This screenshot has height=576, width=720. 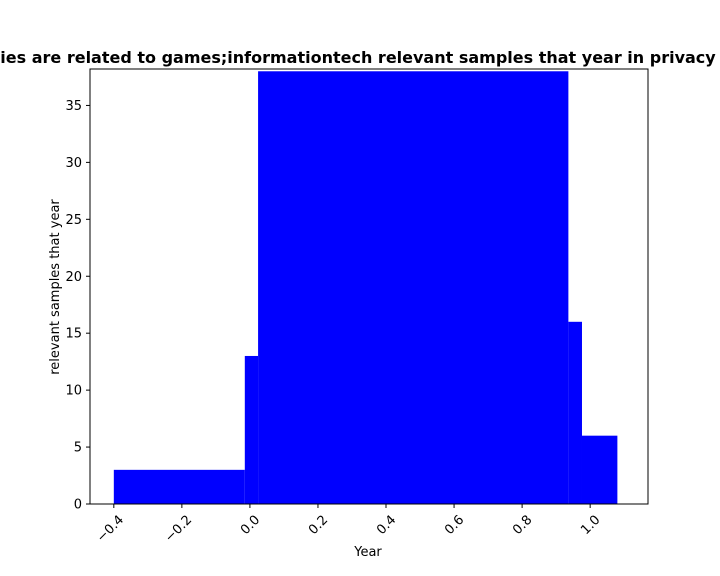 What do you see at coordinates (55, 287) in the screenshot?
I see `y-axis-label: relevant samples that year` at bounding box center [55, 287].